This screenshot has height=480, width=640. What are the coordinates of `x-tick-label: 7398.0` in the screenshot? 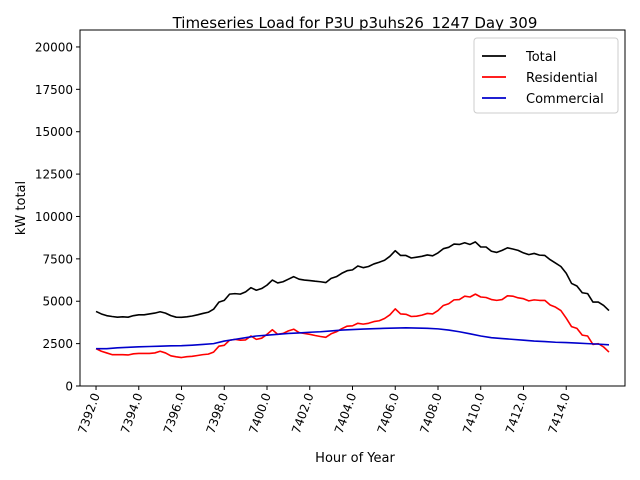 It's located at (218, 413).